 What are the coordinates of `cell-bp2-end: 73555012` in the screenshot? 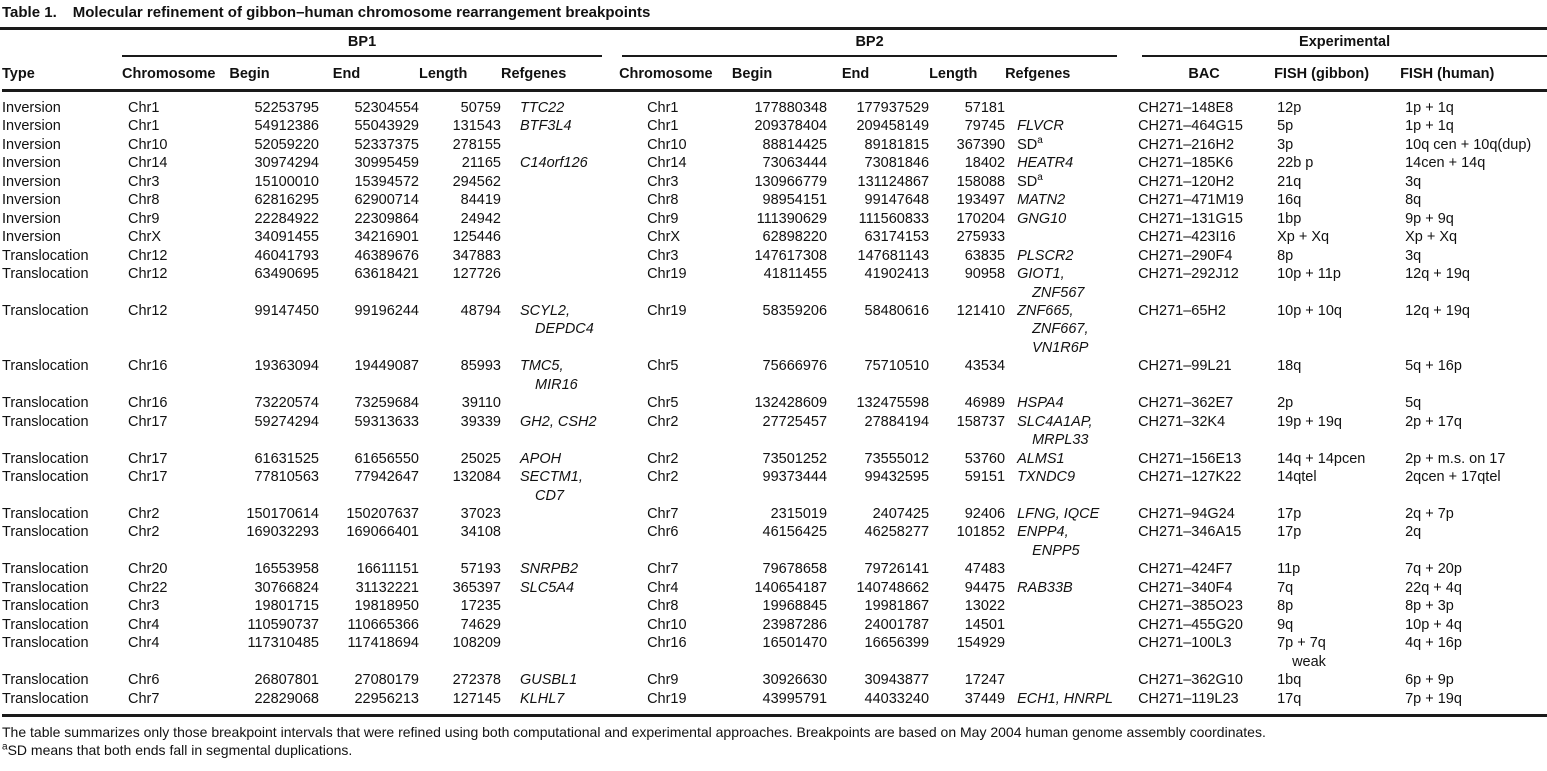 It's located at (897, 458).